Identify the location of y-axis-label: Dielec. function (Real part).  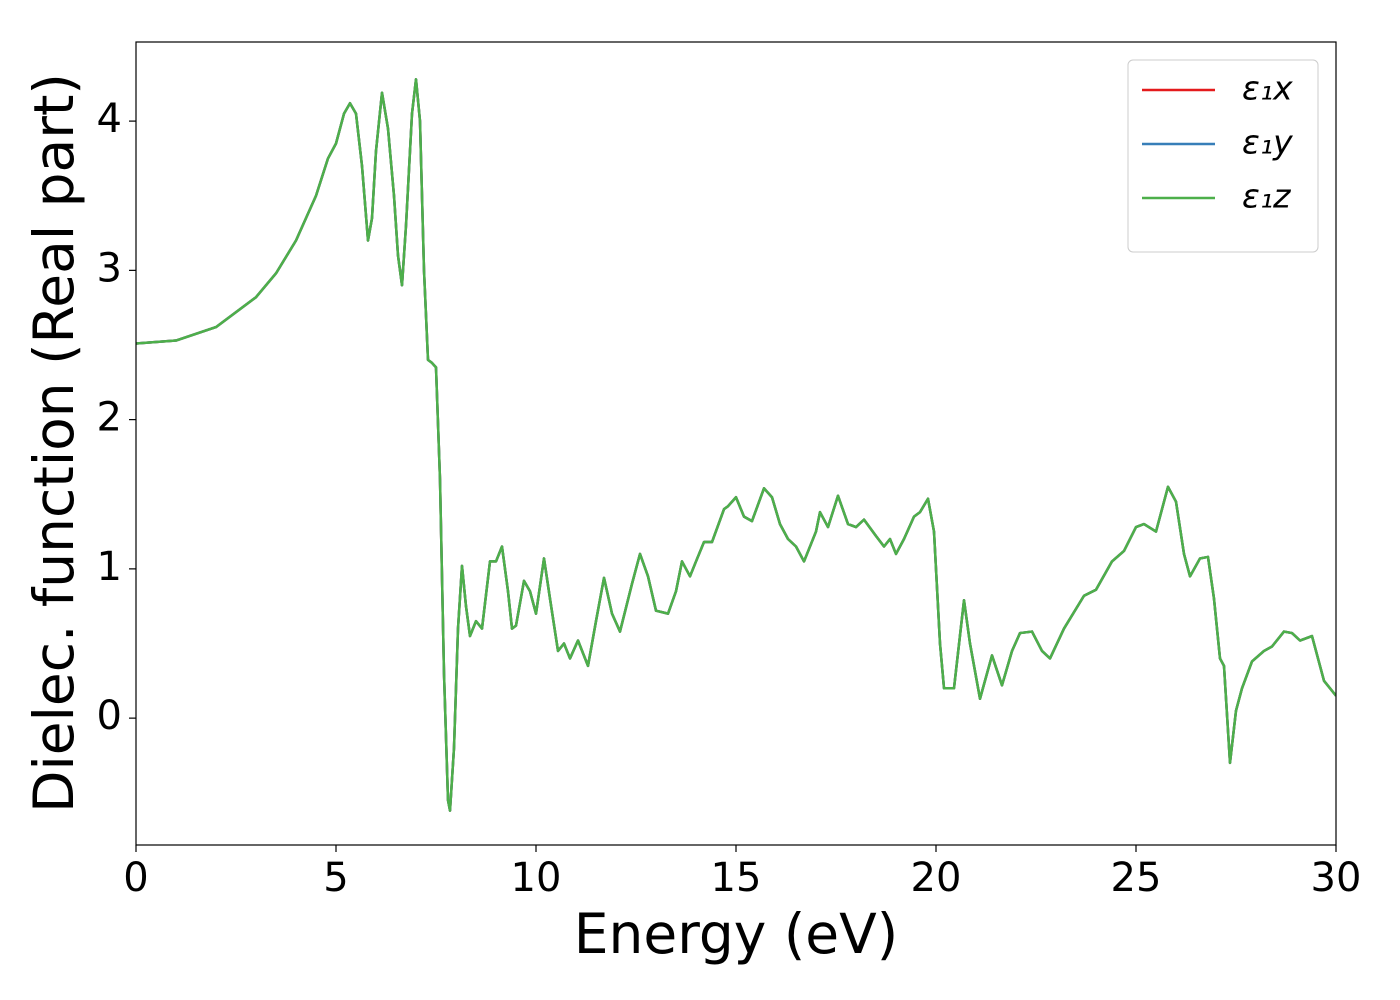
(54, 443).